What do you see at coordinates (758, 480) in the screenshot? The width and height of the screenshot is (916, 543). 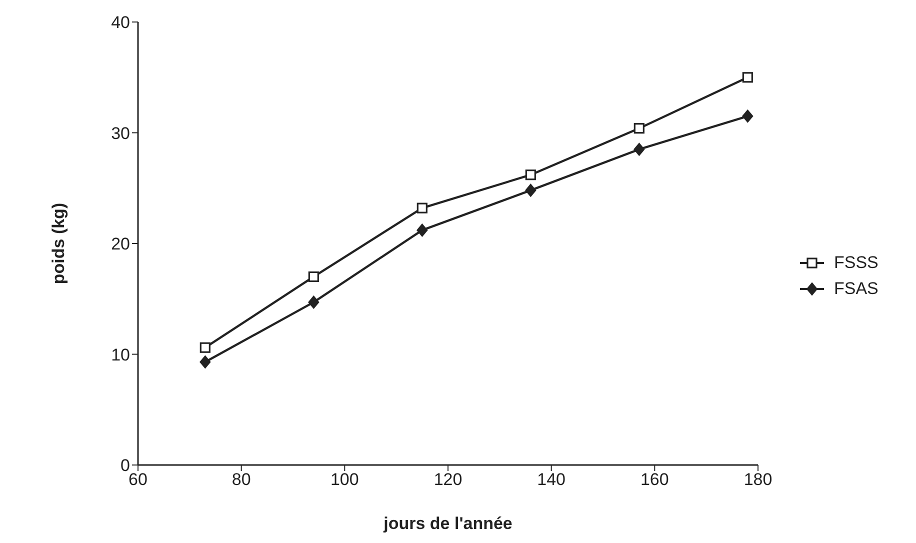 I see `x-tick-label: 180` at bounding box center [758, 480].